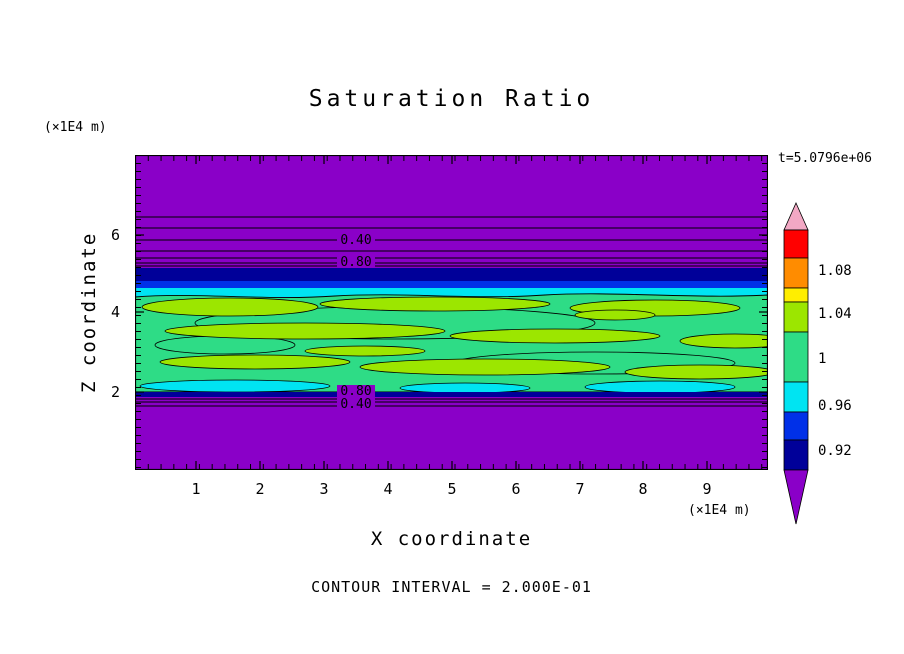 This screenshot has width=904, height=654. I want to click on band-cyan-upper, so click(451, 292).